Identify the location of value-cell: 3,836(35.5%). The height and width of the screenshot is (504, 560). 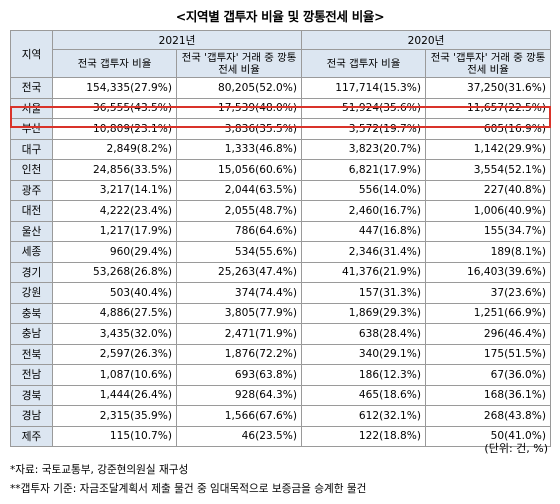
(239, 129).